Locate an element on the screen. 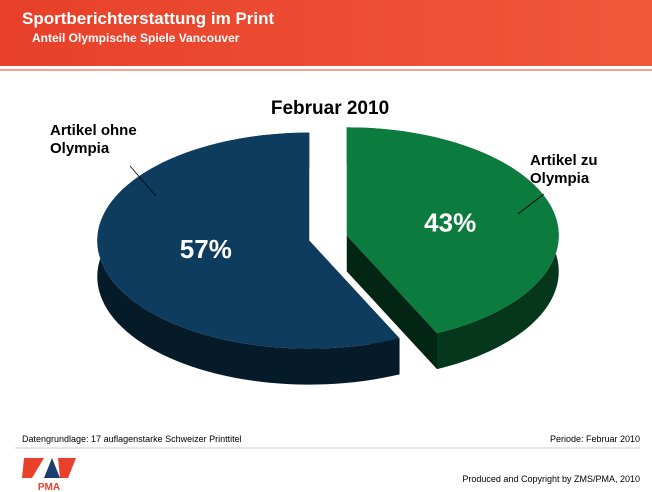  footer-copyright: Produced and Copyright by ZMS/PMA, 2010 is located at coordinates (551, 479).